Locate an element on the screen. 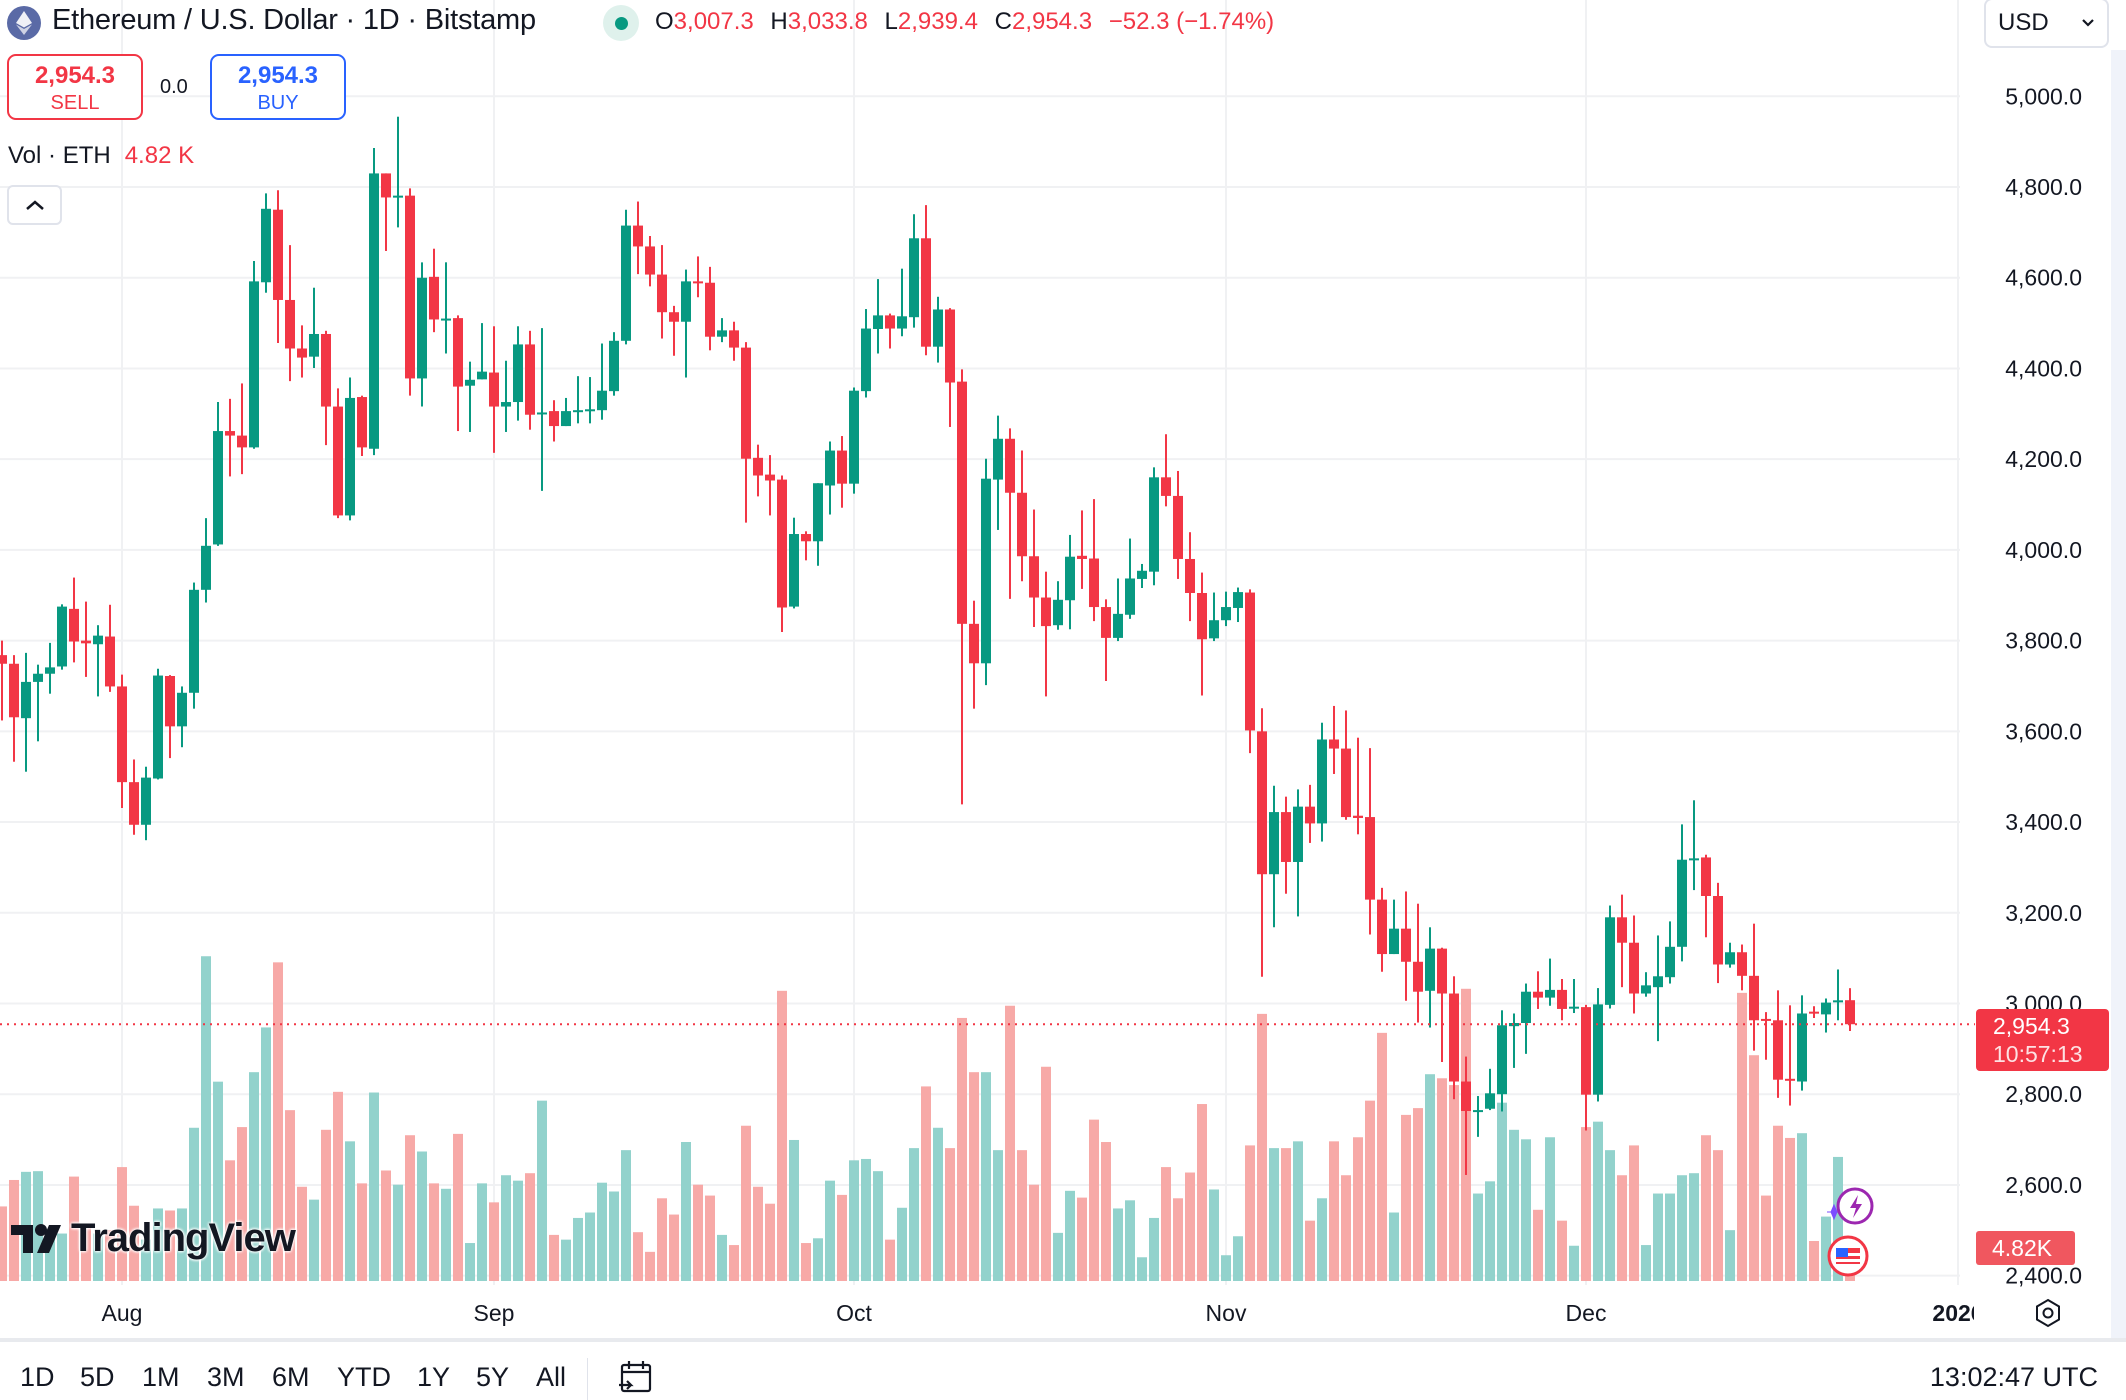 Image resolution: width=2126 pixels, height=1400 pixels. spread-value: 0.0 is located at coordinates (174, 87).